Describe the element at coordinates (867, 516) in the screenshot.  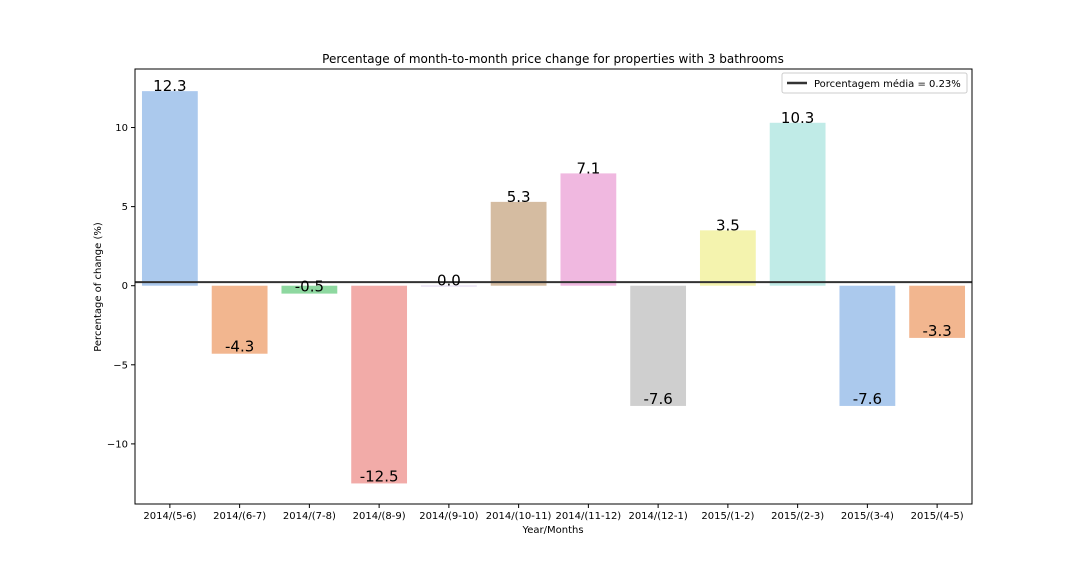
I see `x-tick-label: 2015/(3-4)` at that location.